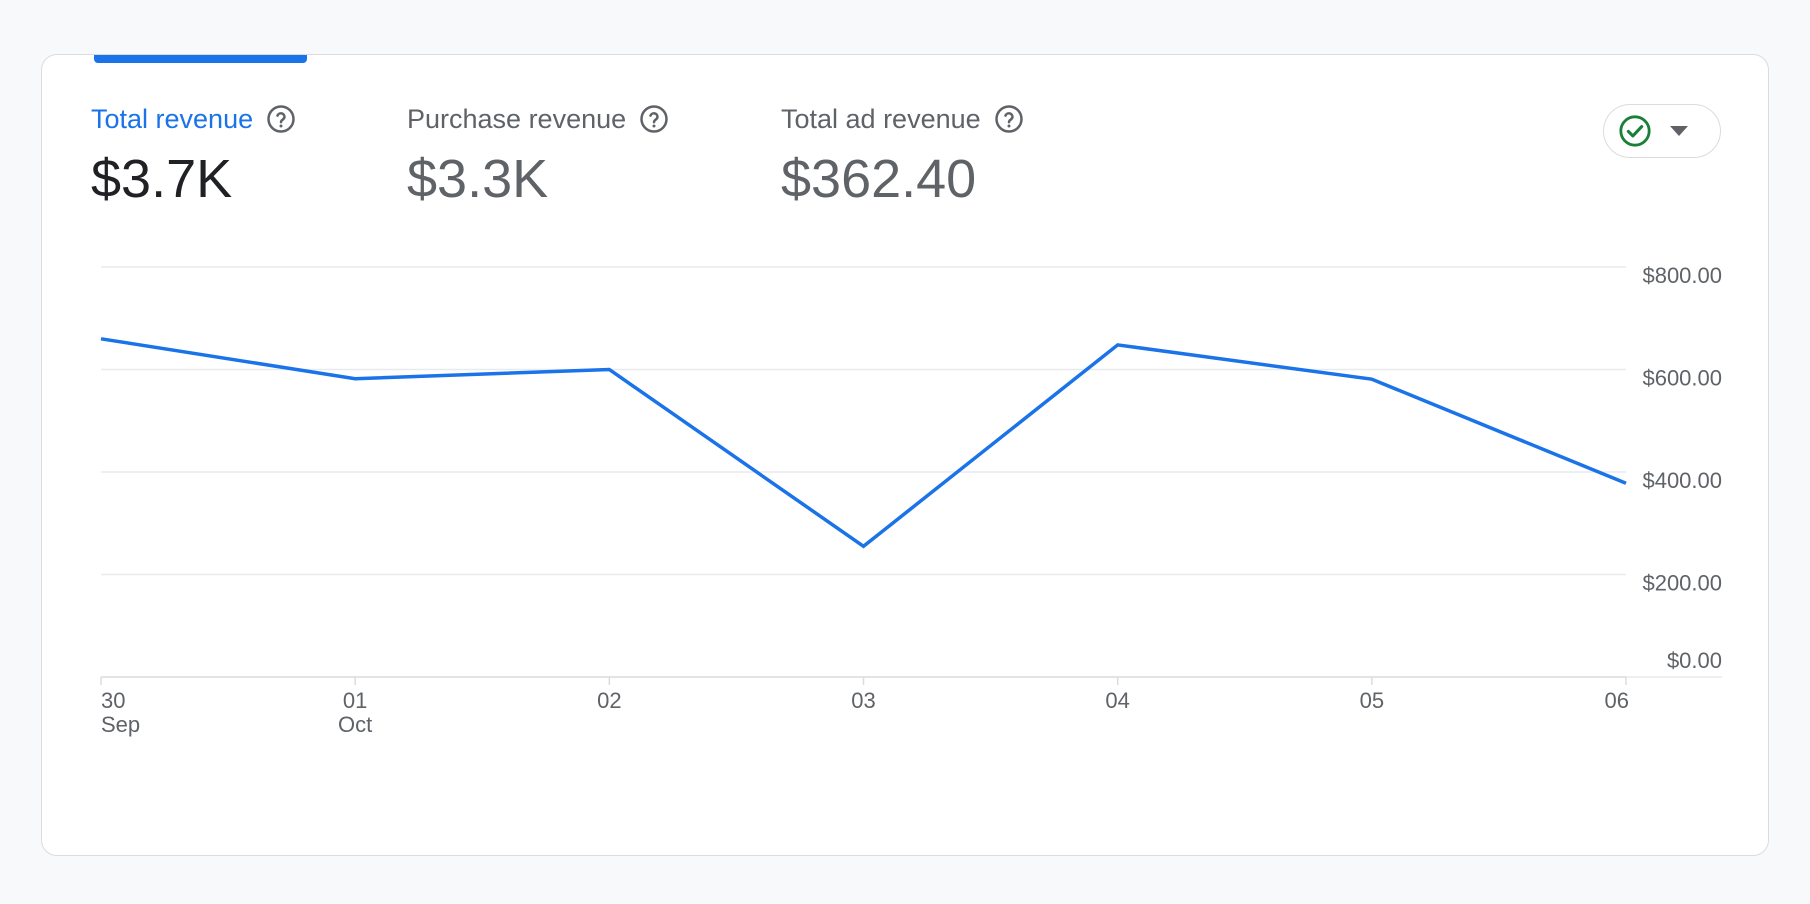 This screenshot has width=1810, height=904. What do you see at coordinates (1635, 131) in the screenshot?
I see `check-circle-icon` at bounding box center [1635, 131].